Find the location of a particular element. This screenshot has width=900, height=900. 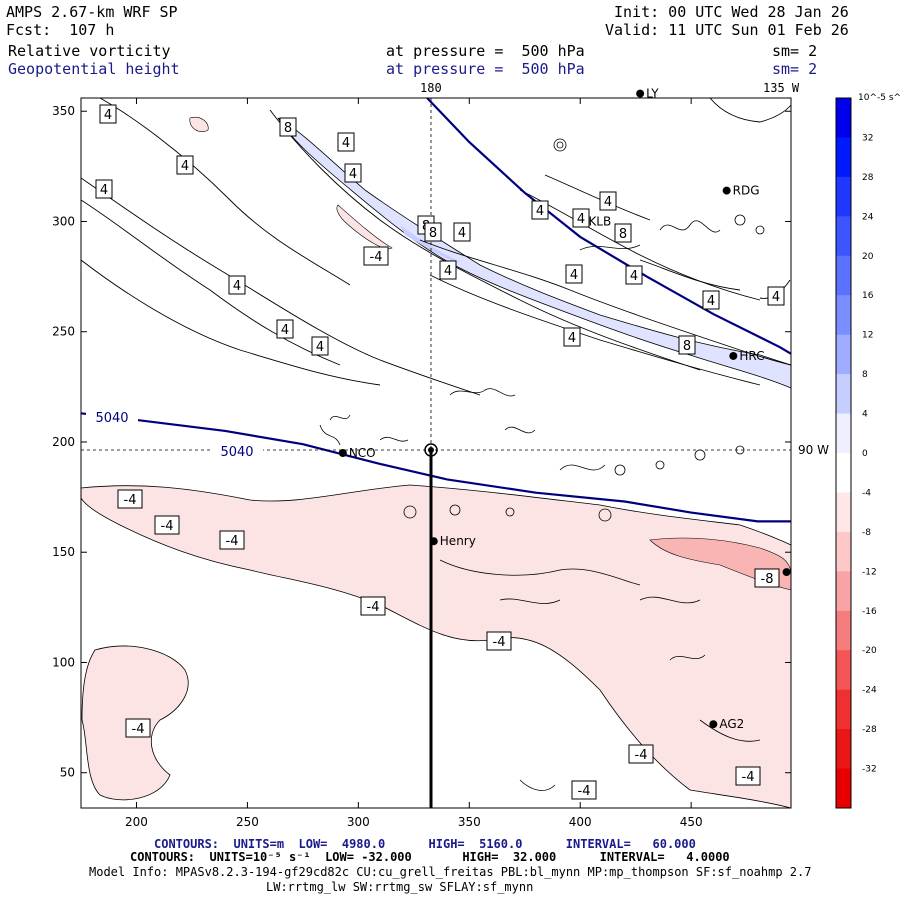

station-label: KLB is located at coordinates (599, 221).